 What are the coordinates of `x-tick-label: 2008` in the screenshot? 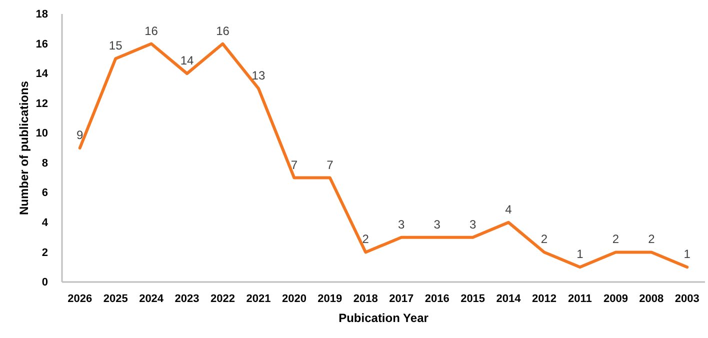 It's located at (651, 298).